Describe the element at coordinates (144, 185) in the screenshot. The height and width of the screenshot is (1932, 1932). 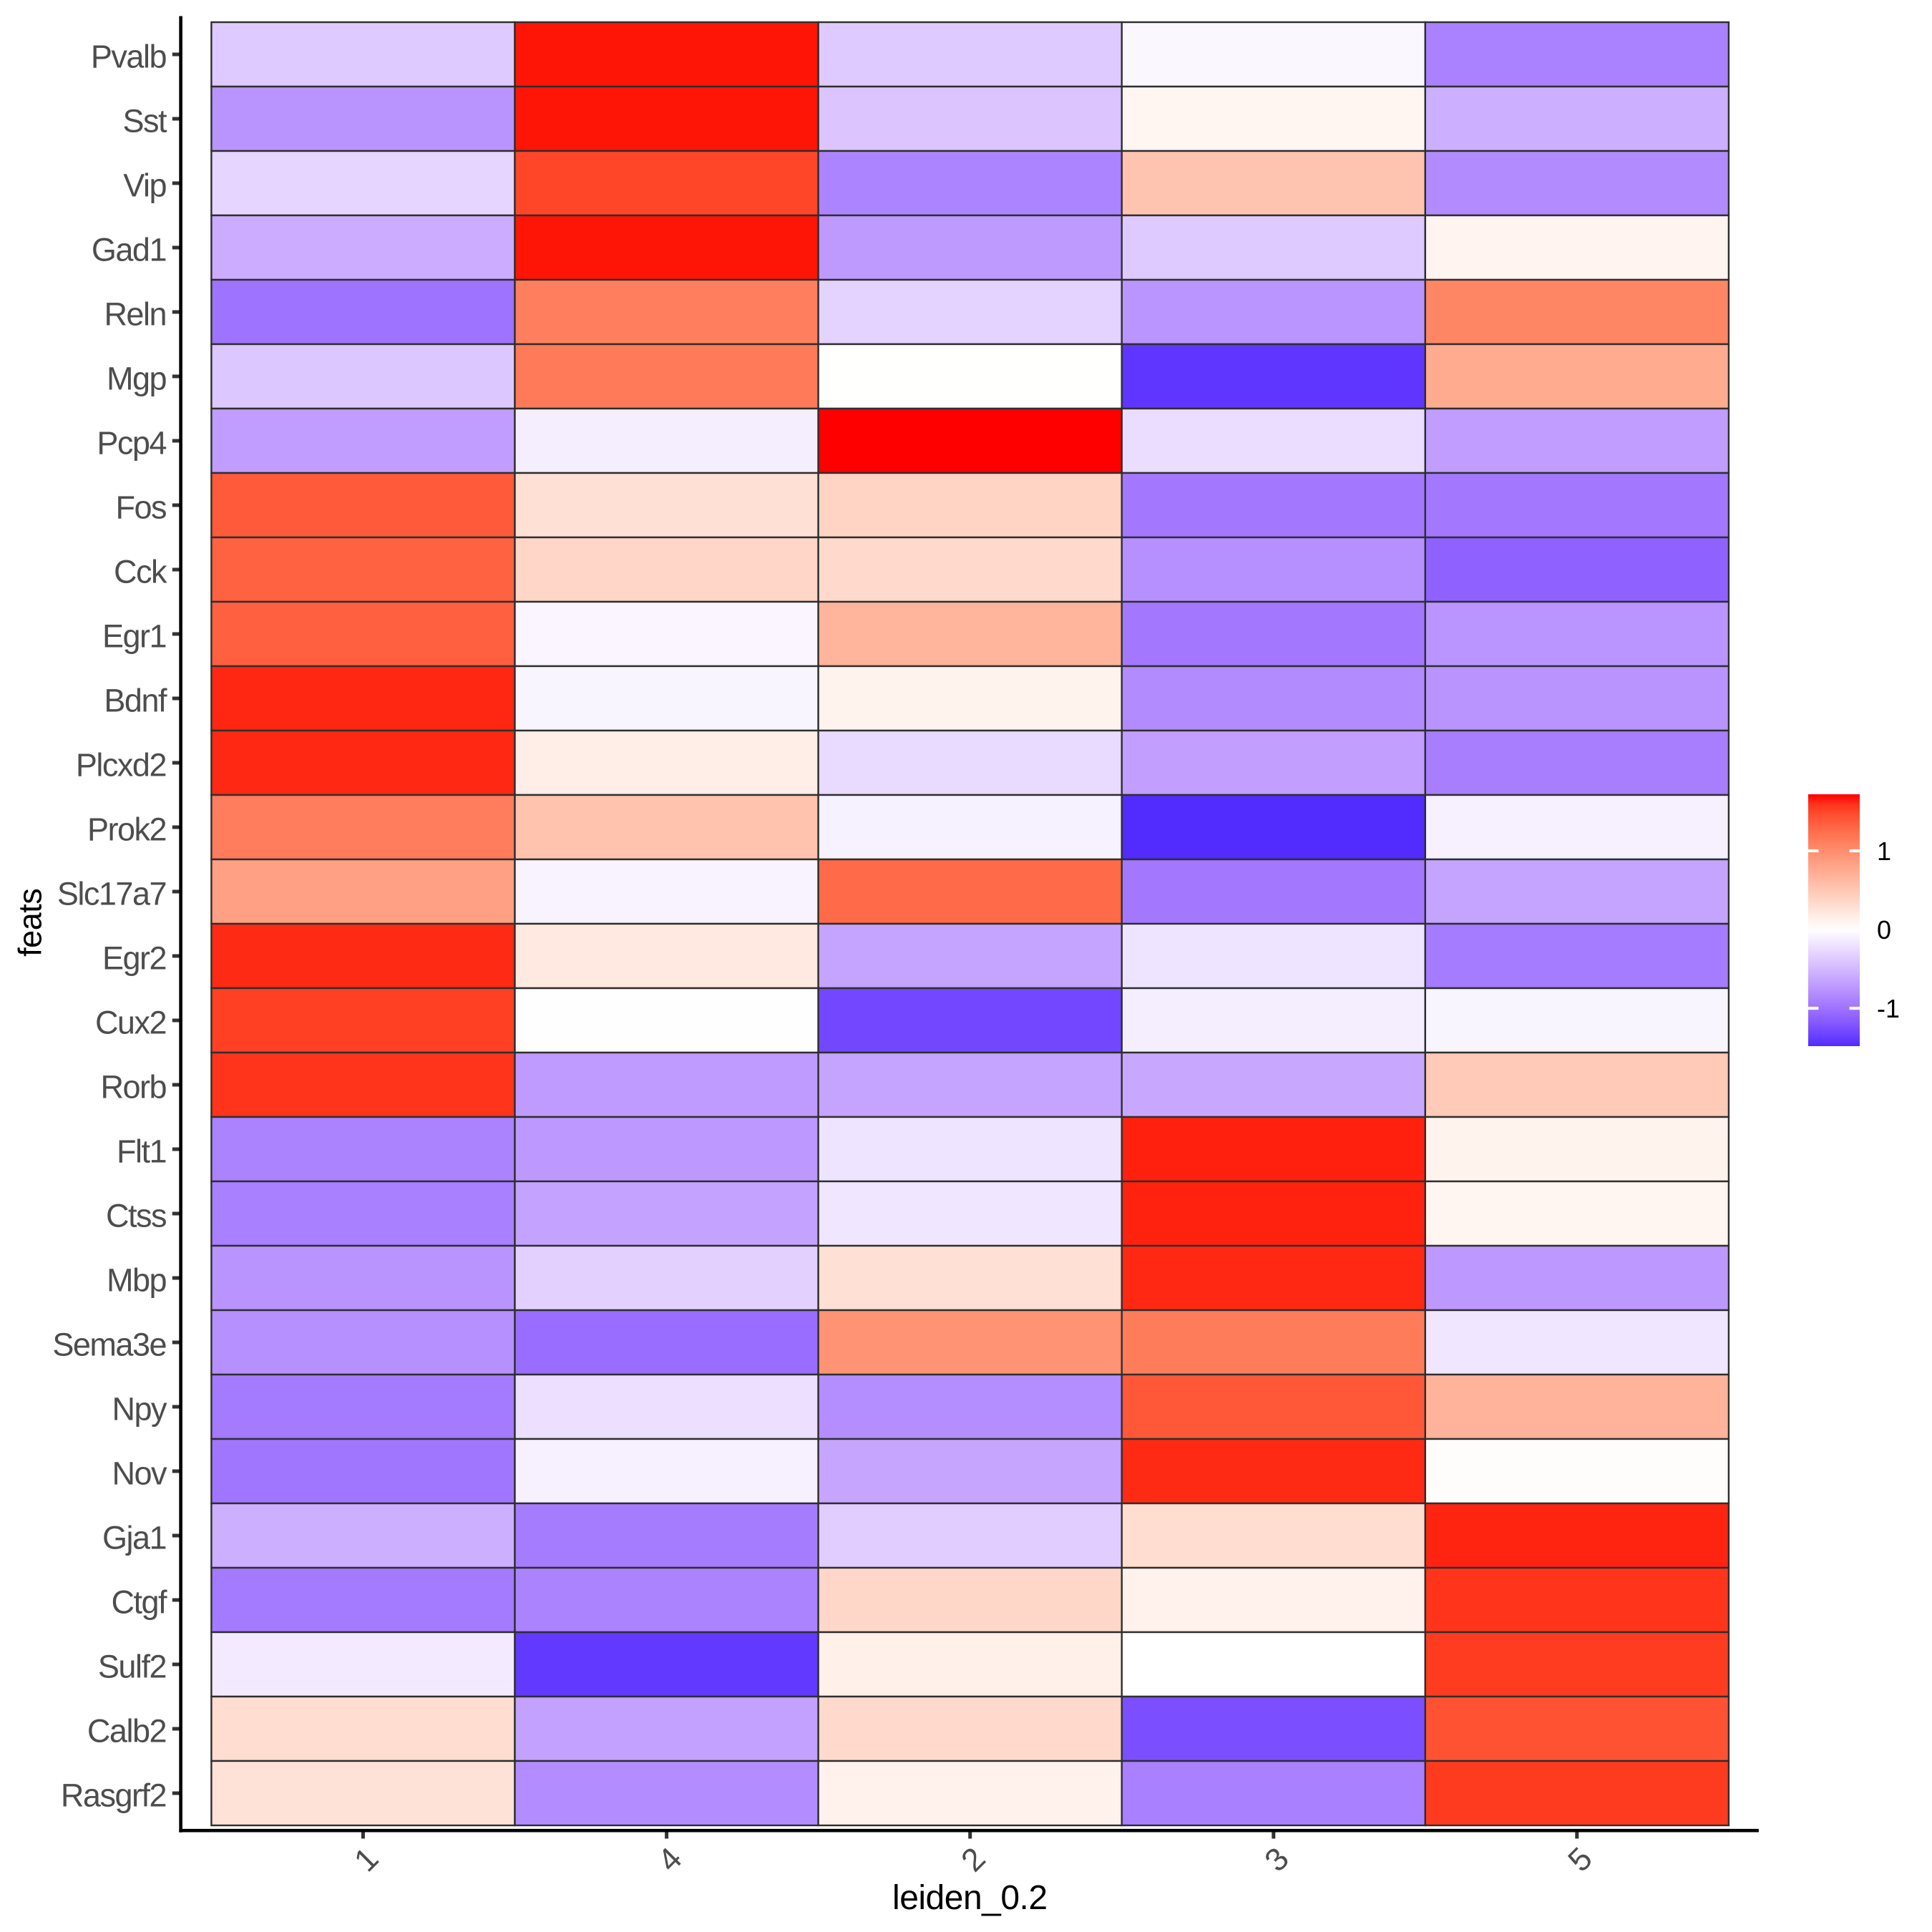
I see `svg-text: Vip` at that location.